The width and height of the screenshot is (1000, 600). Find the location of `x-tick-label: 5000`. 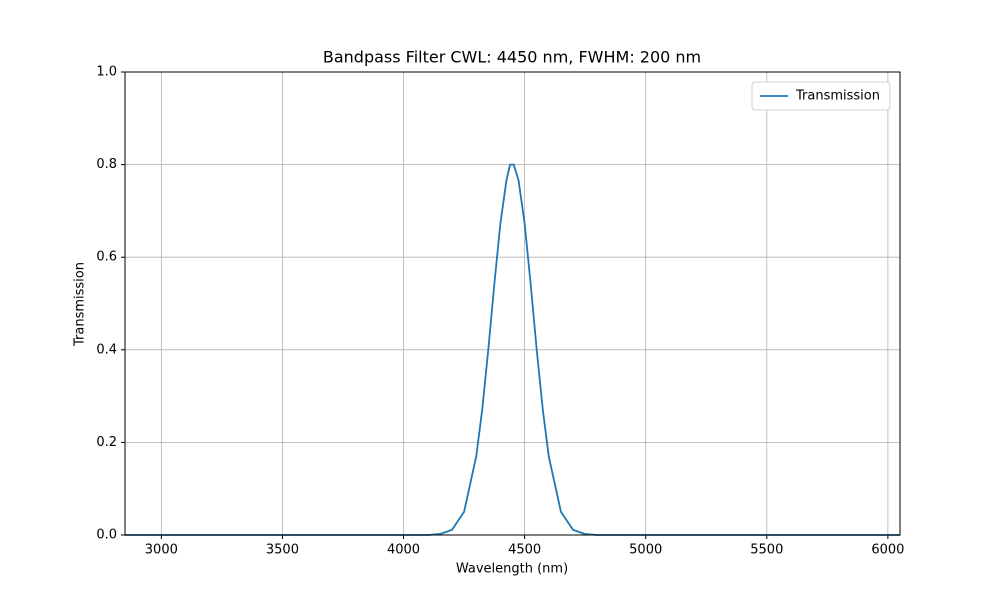

x-tick-label: 5000 is located at coordinates (645, 550).